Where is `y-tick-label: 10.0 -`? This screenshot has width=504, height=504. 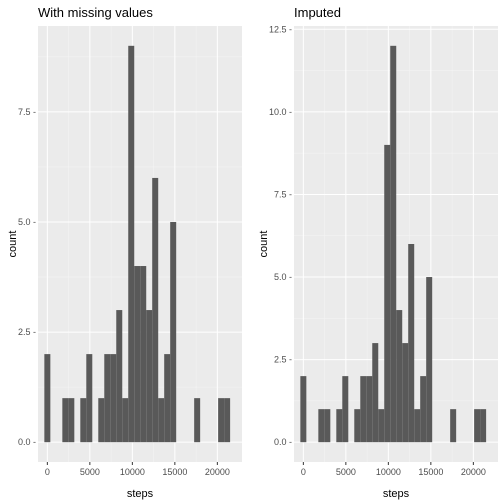
y-tick-label: 10.0 - is located at coordinates (280, 112).